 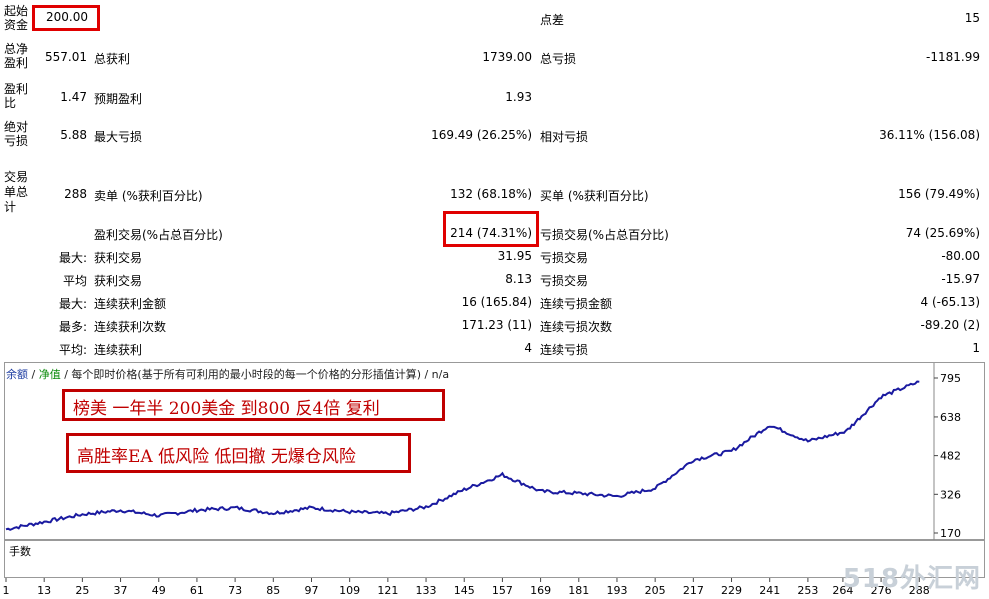 What do you see at coordinates (72, 350) in the screenshot?
I see `subrow-prefix: 平均:` at bounding box center [72, 350].